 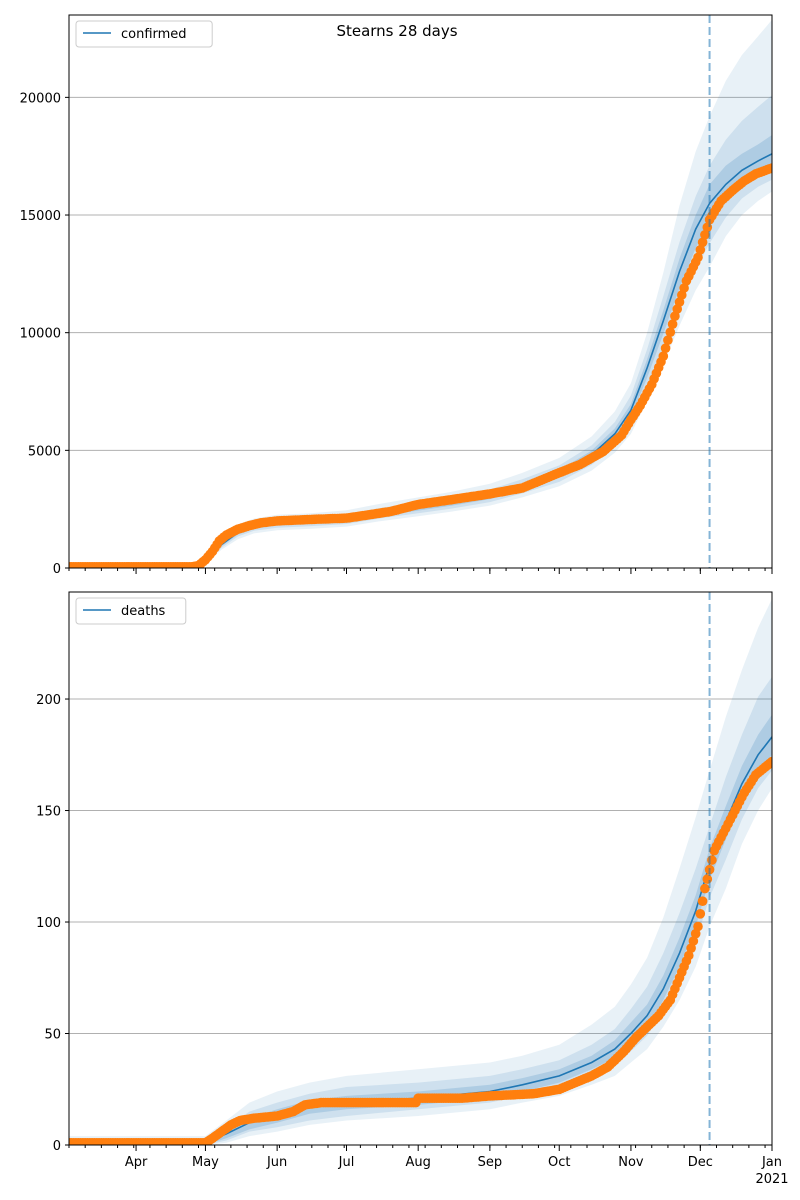 I want to click on x-tick-label: Jul, so click(x=346, y=1162).